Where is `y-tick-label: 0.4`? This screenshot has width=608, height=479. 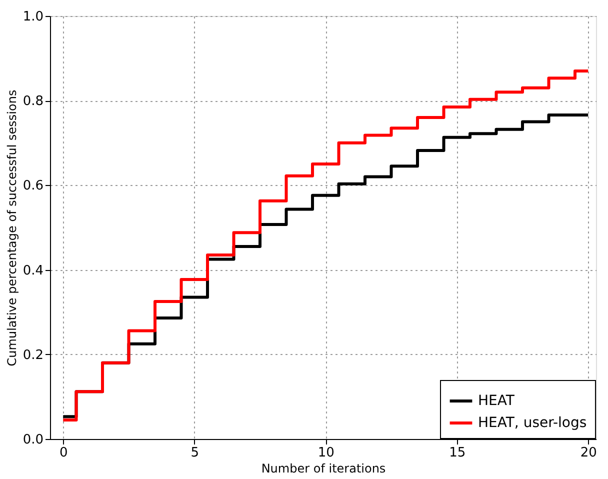
y-tick-label: 0.4 is located at coordinates (33, 270).